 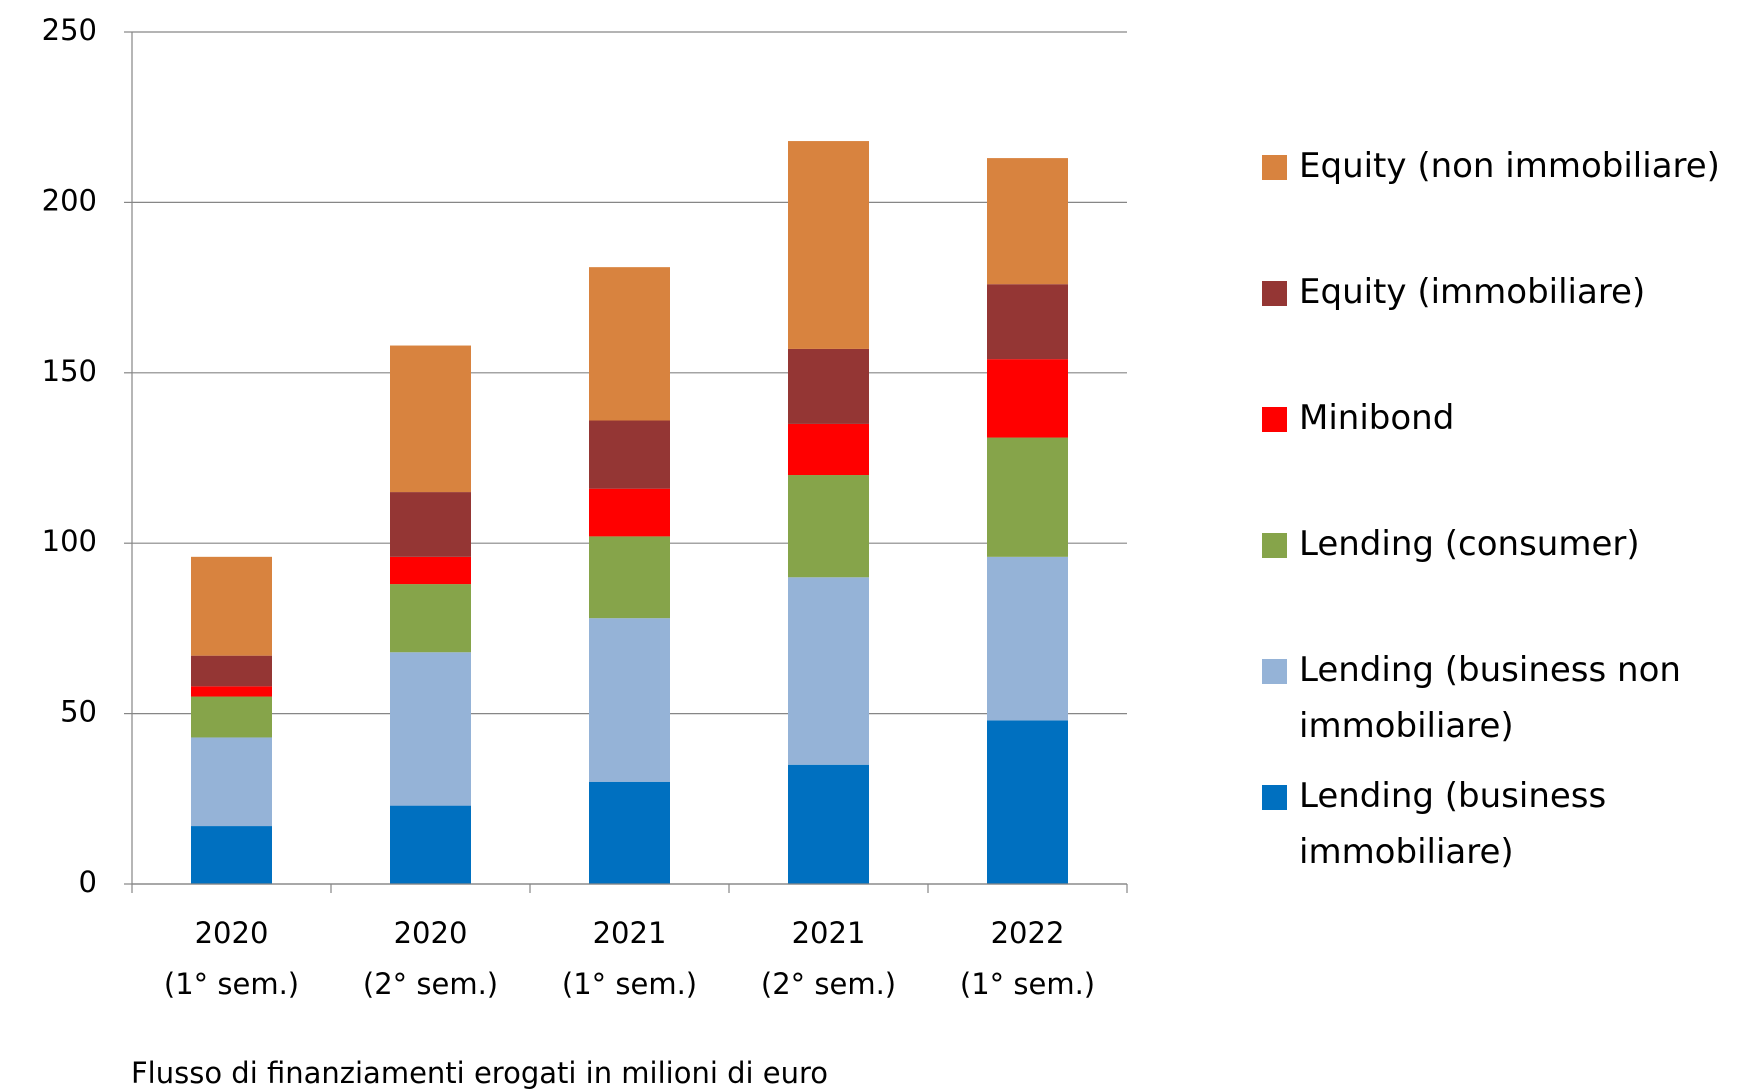 What do you see at coordinates (69, 30) in the screenshot?
I see `y-tick-label: 250` at bounding box center [69, 30].